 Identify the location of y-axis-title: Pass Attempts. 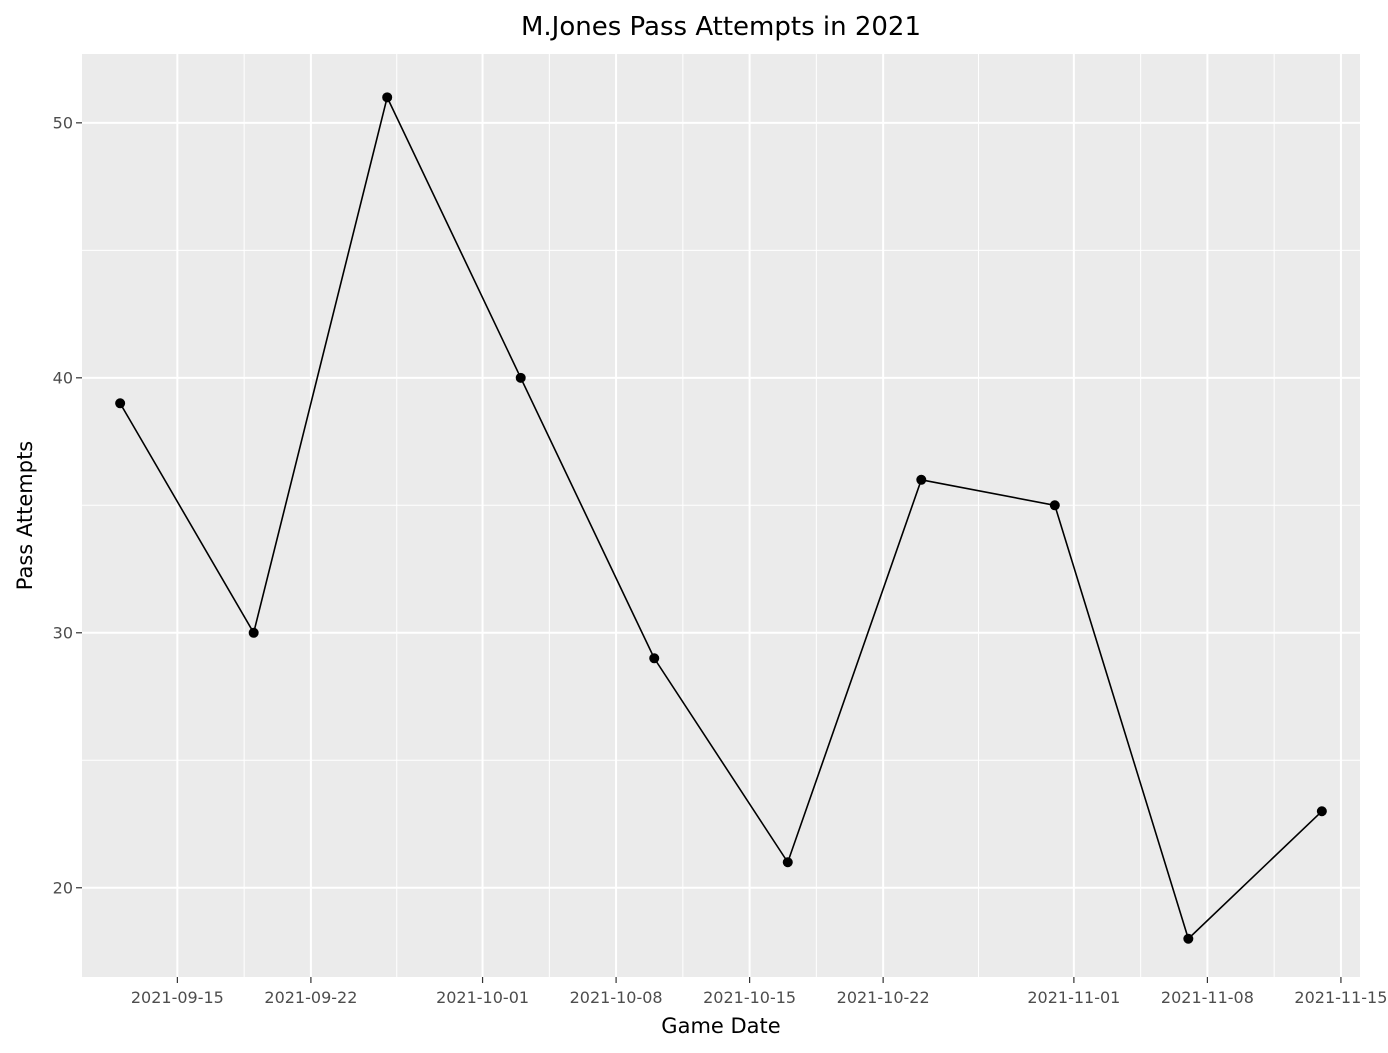
(25, 516).